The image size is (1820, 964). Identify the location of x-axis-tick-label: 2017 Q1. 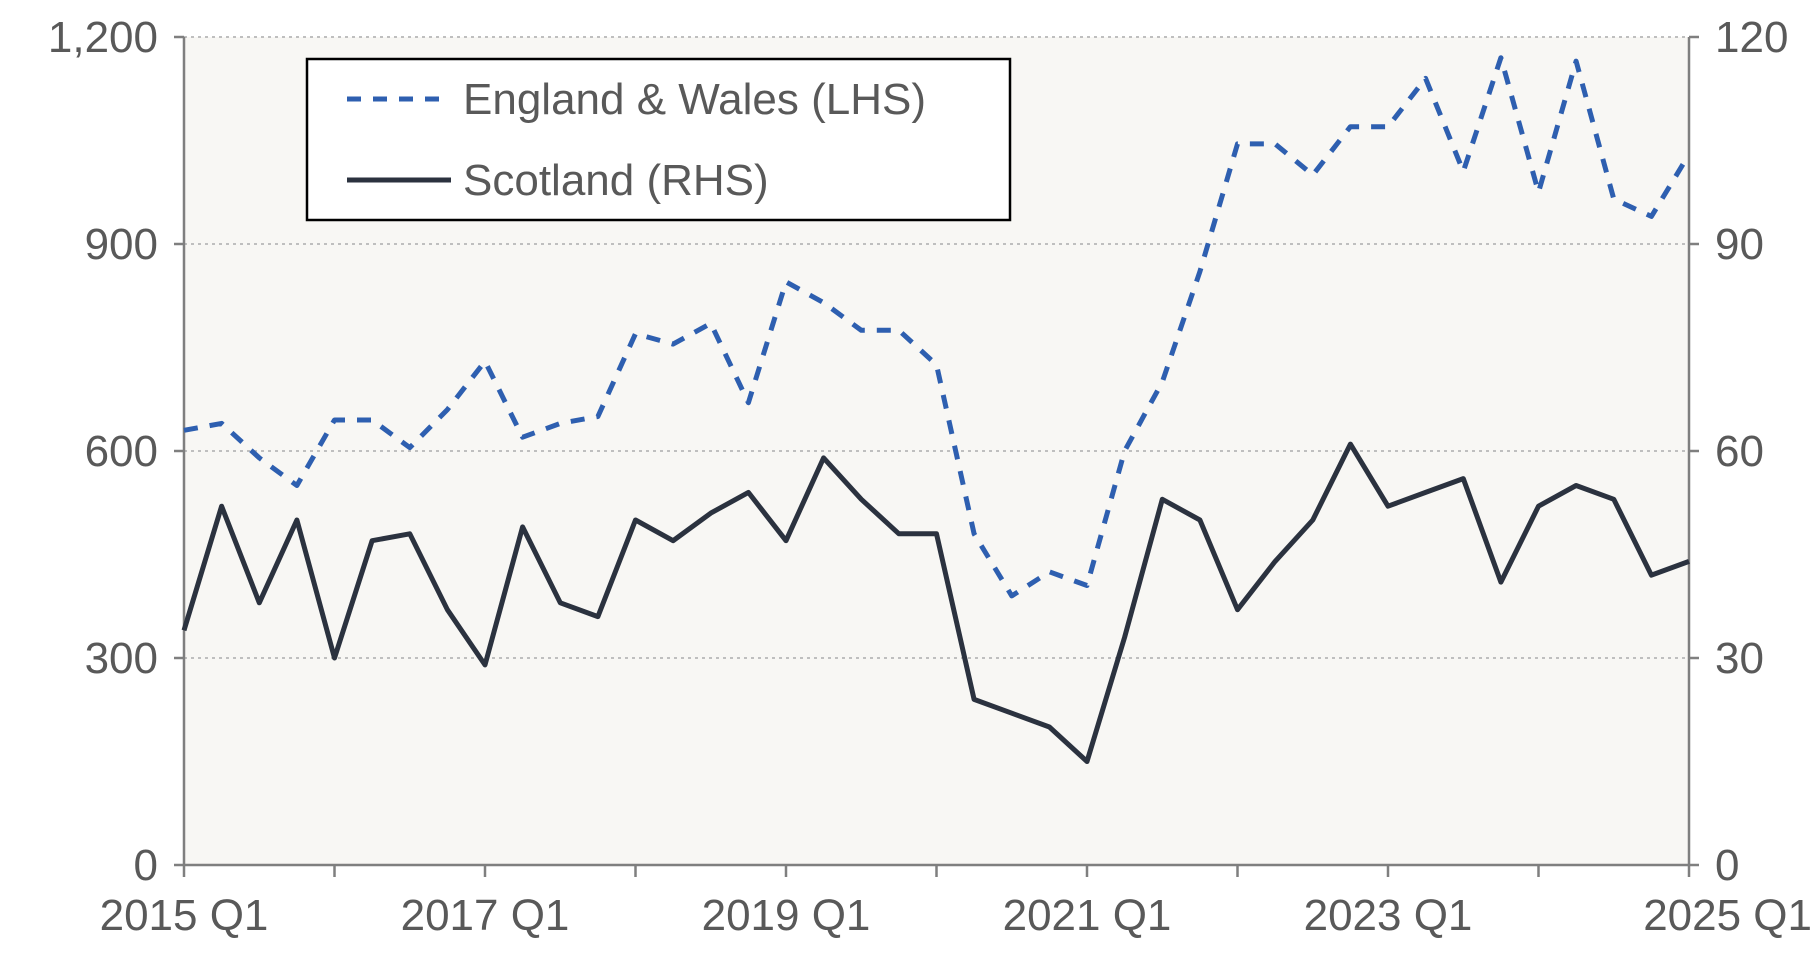
(485, 915).